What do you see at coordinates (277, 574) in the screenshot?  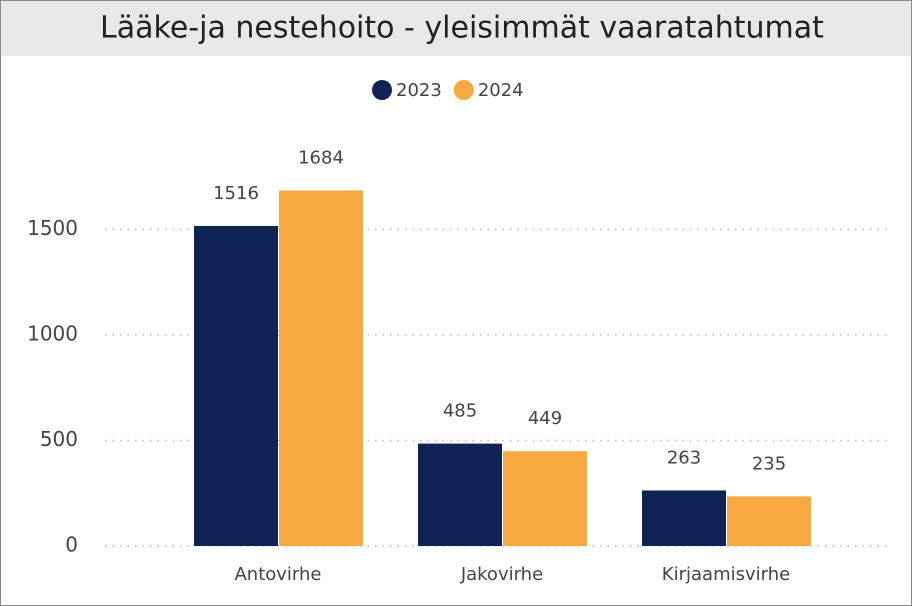 I see `x-tick-label: Antovirhe` at bounding box center [277, 574].